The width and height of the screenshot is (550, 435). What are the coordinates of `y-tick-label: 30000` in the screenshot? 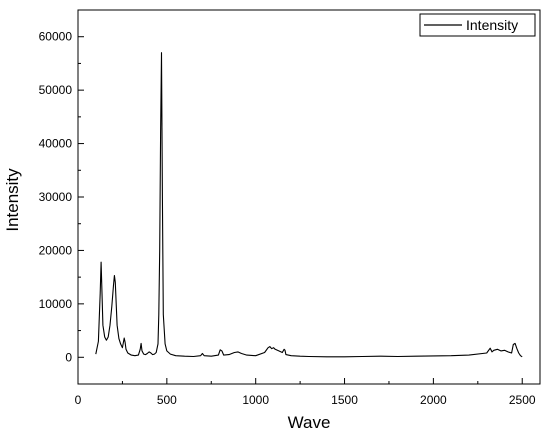 It's located at (56, 197).